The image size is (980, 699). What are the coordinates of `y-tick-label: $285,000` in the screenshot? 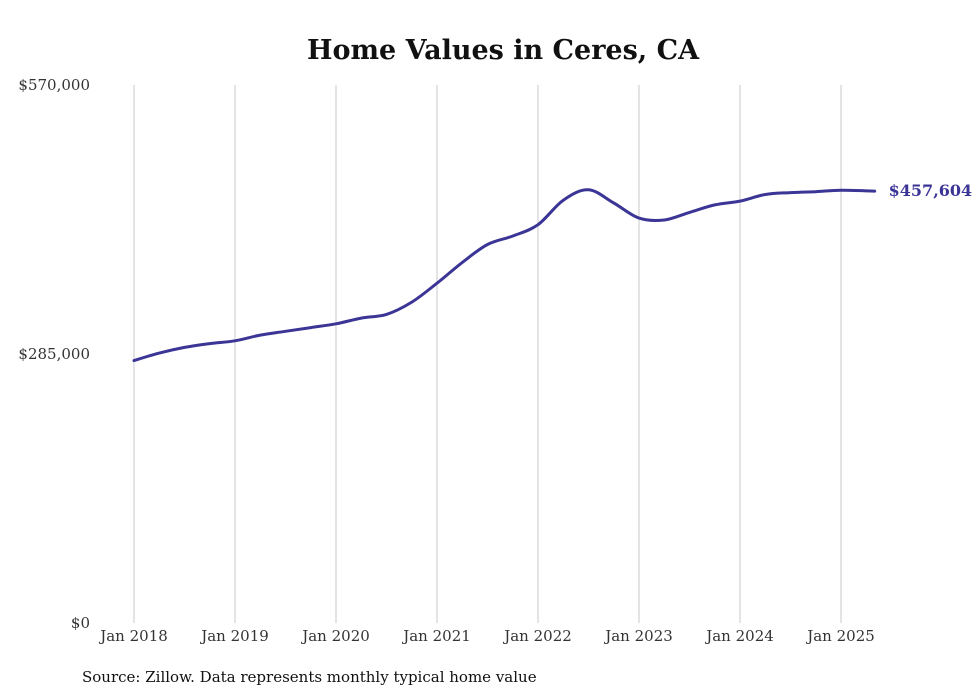 It's located at (54, 354).